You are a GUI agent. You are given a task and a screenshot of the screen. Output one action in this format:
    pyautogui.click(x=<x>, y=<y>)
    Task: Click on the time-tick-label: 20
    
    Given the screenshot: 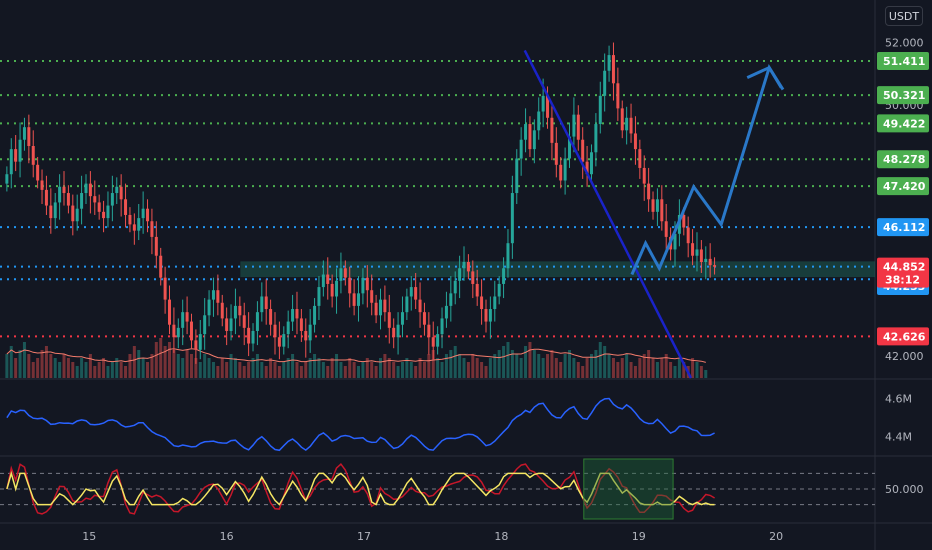 What is the action you would take?
    pyautogui.click(x=776, y=536)
    